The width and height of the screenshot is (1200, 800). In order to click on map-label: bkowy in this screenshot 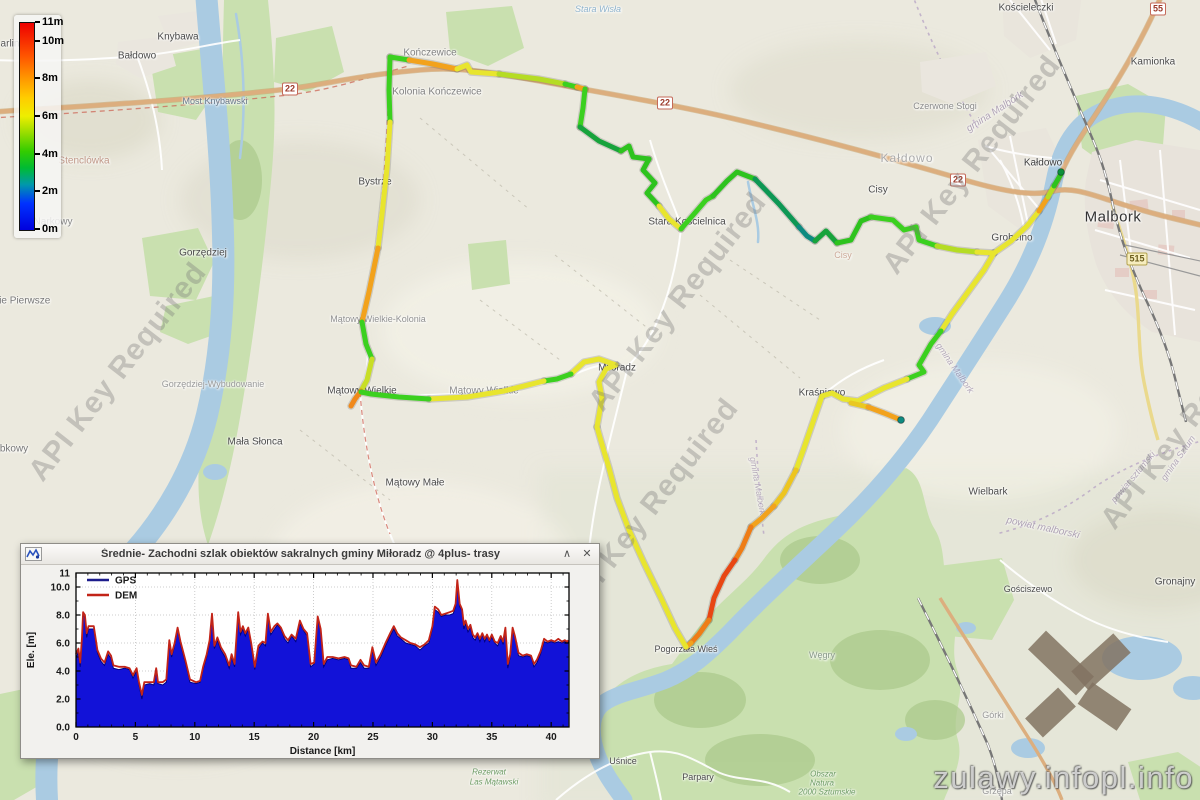, I will do `click(14, 449)`.